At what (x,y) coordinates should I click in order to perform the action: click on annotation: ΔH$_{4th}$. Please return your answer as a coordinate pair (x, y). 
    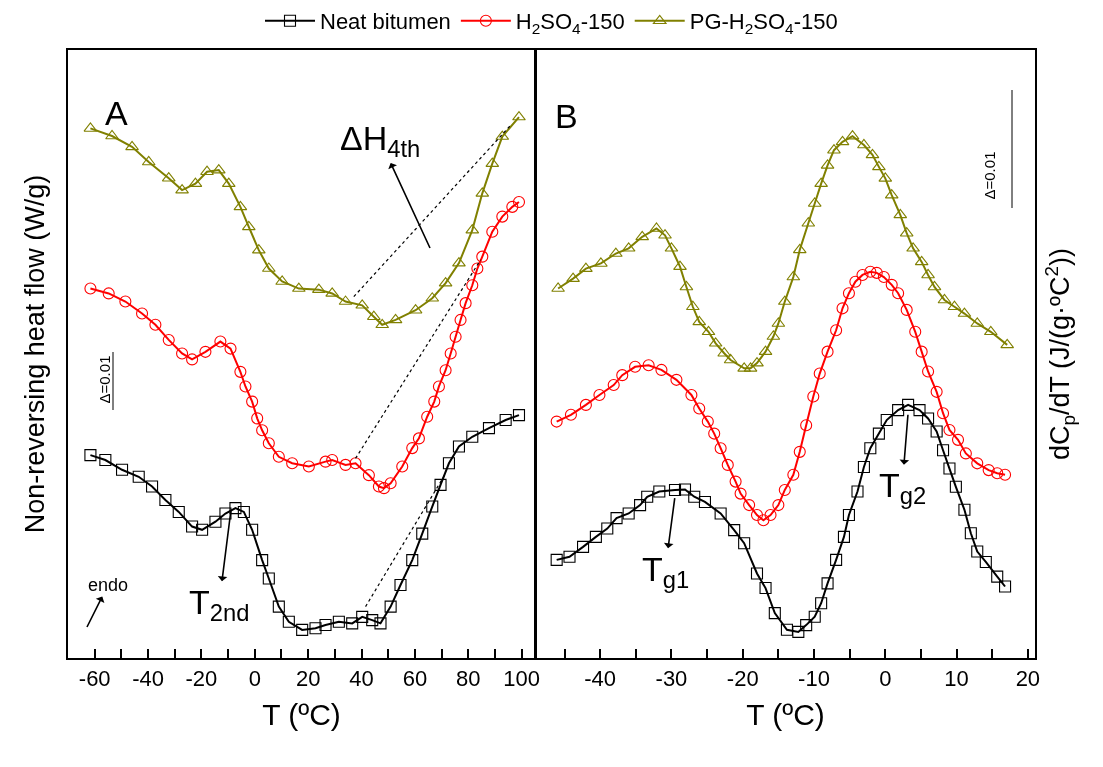
    Looking at the image, I should click on (380, 141).